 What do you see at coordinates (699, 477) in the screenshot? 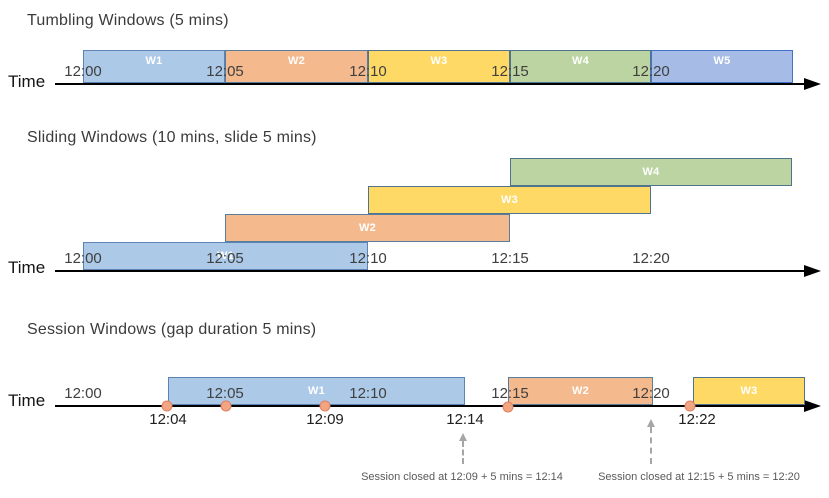
I see `session-closed-annotation: Session closed at 12:15 + 5 mins = 12:20` at bounding box center [699, 477].